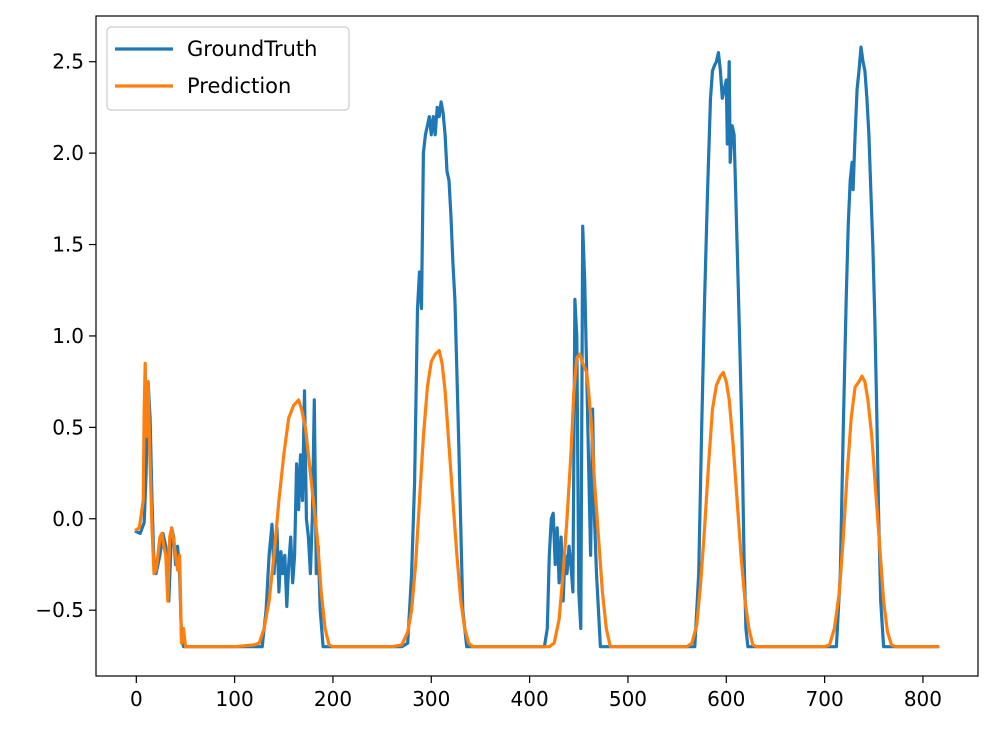  Describe the element at coordinates (923, 699) in the screenshot. I see `x-tick-label: 800` at that location.